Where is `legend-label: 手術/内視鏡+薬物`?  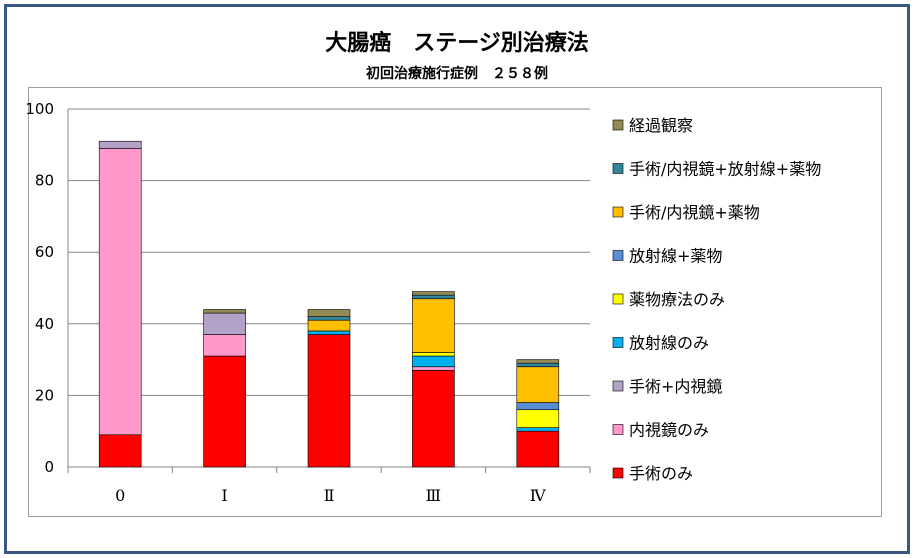 legend-label: 手術/内視鏡+薬物 is located at coordinates (694, 212).